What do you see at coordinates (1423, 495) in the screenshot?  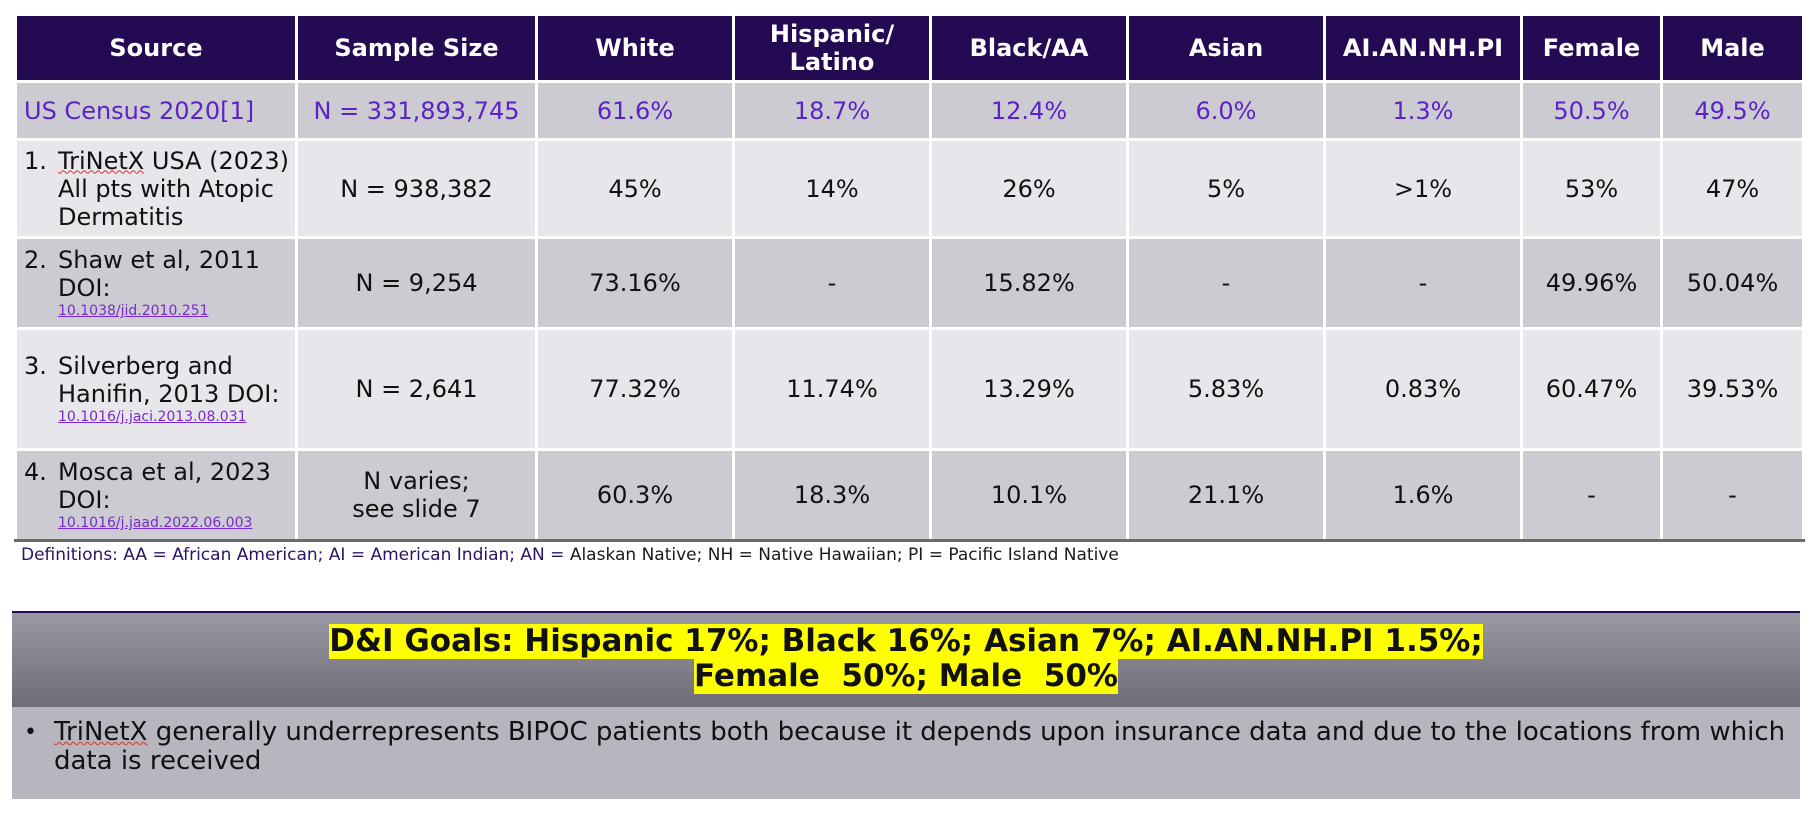 I see `table-cell: 1.6%` at bounding box center [1423, 495].